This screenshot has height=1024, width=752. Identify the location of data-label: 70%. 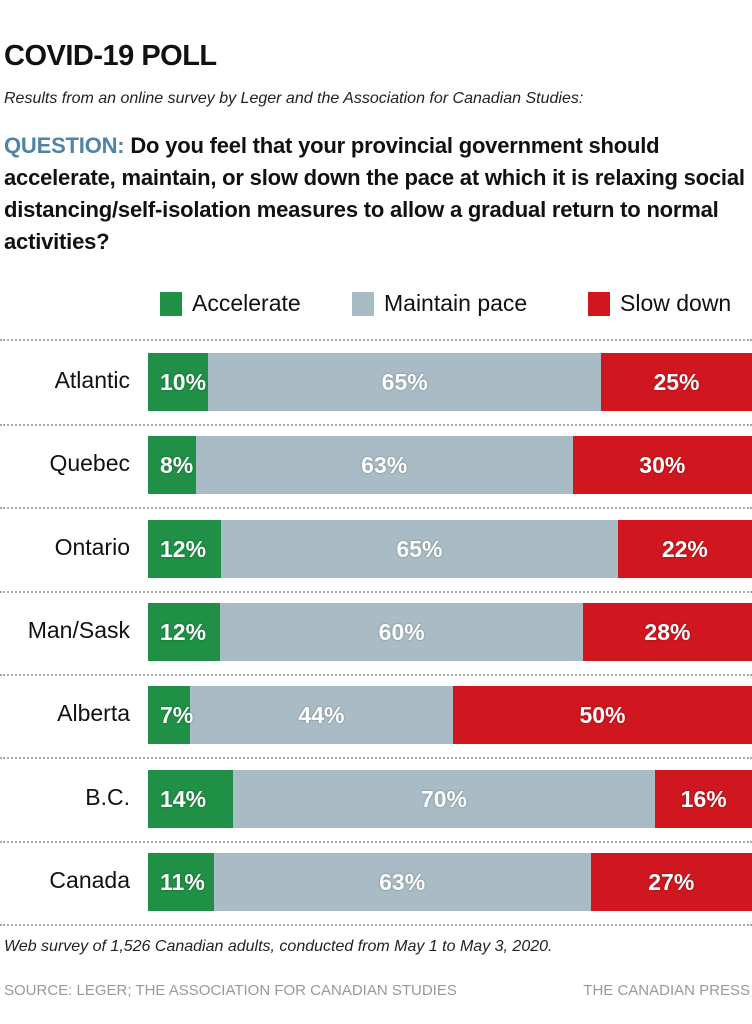
(443, 798).